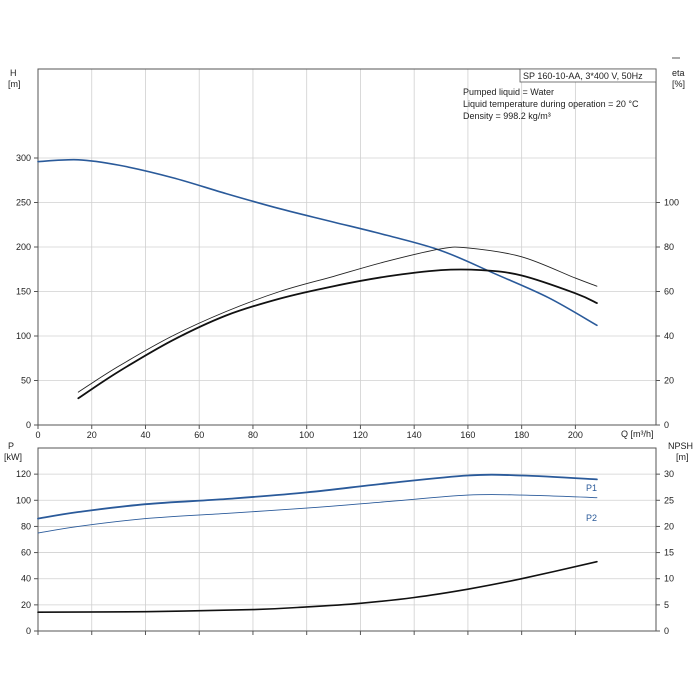 The width and height of the screenshot is (700, 700). I want to click on title-box, so click(588, 75).